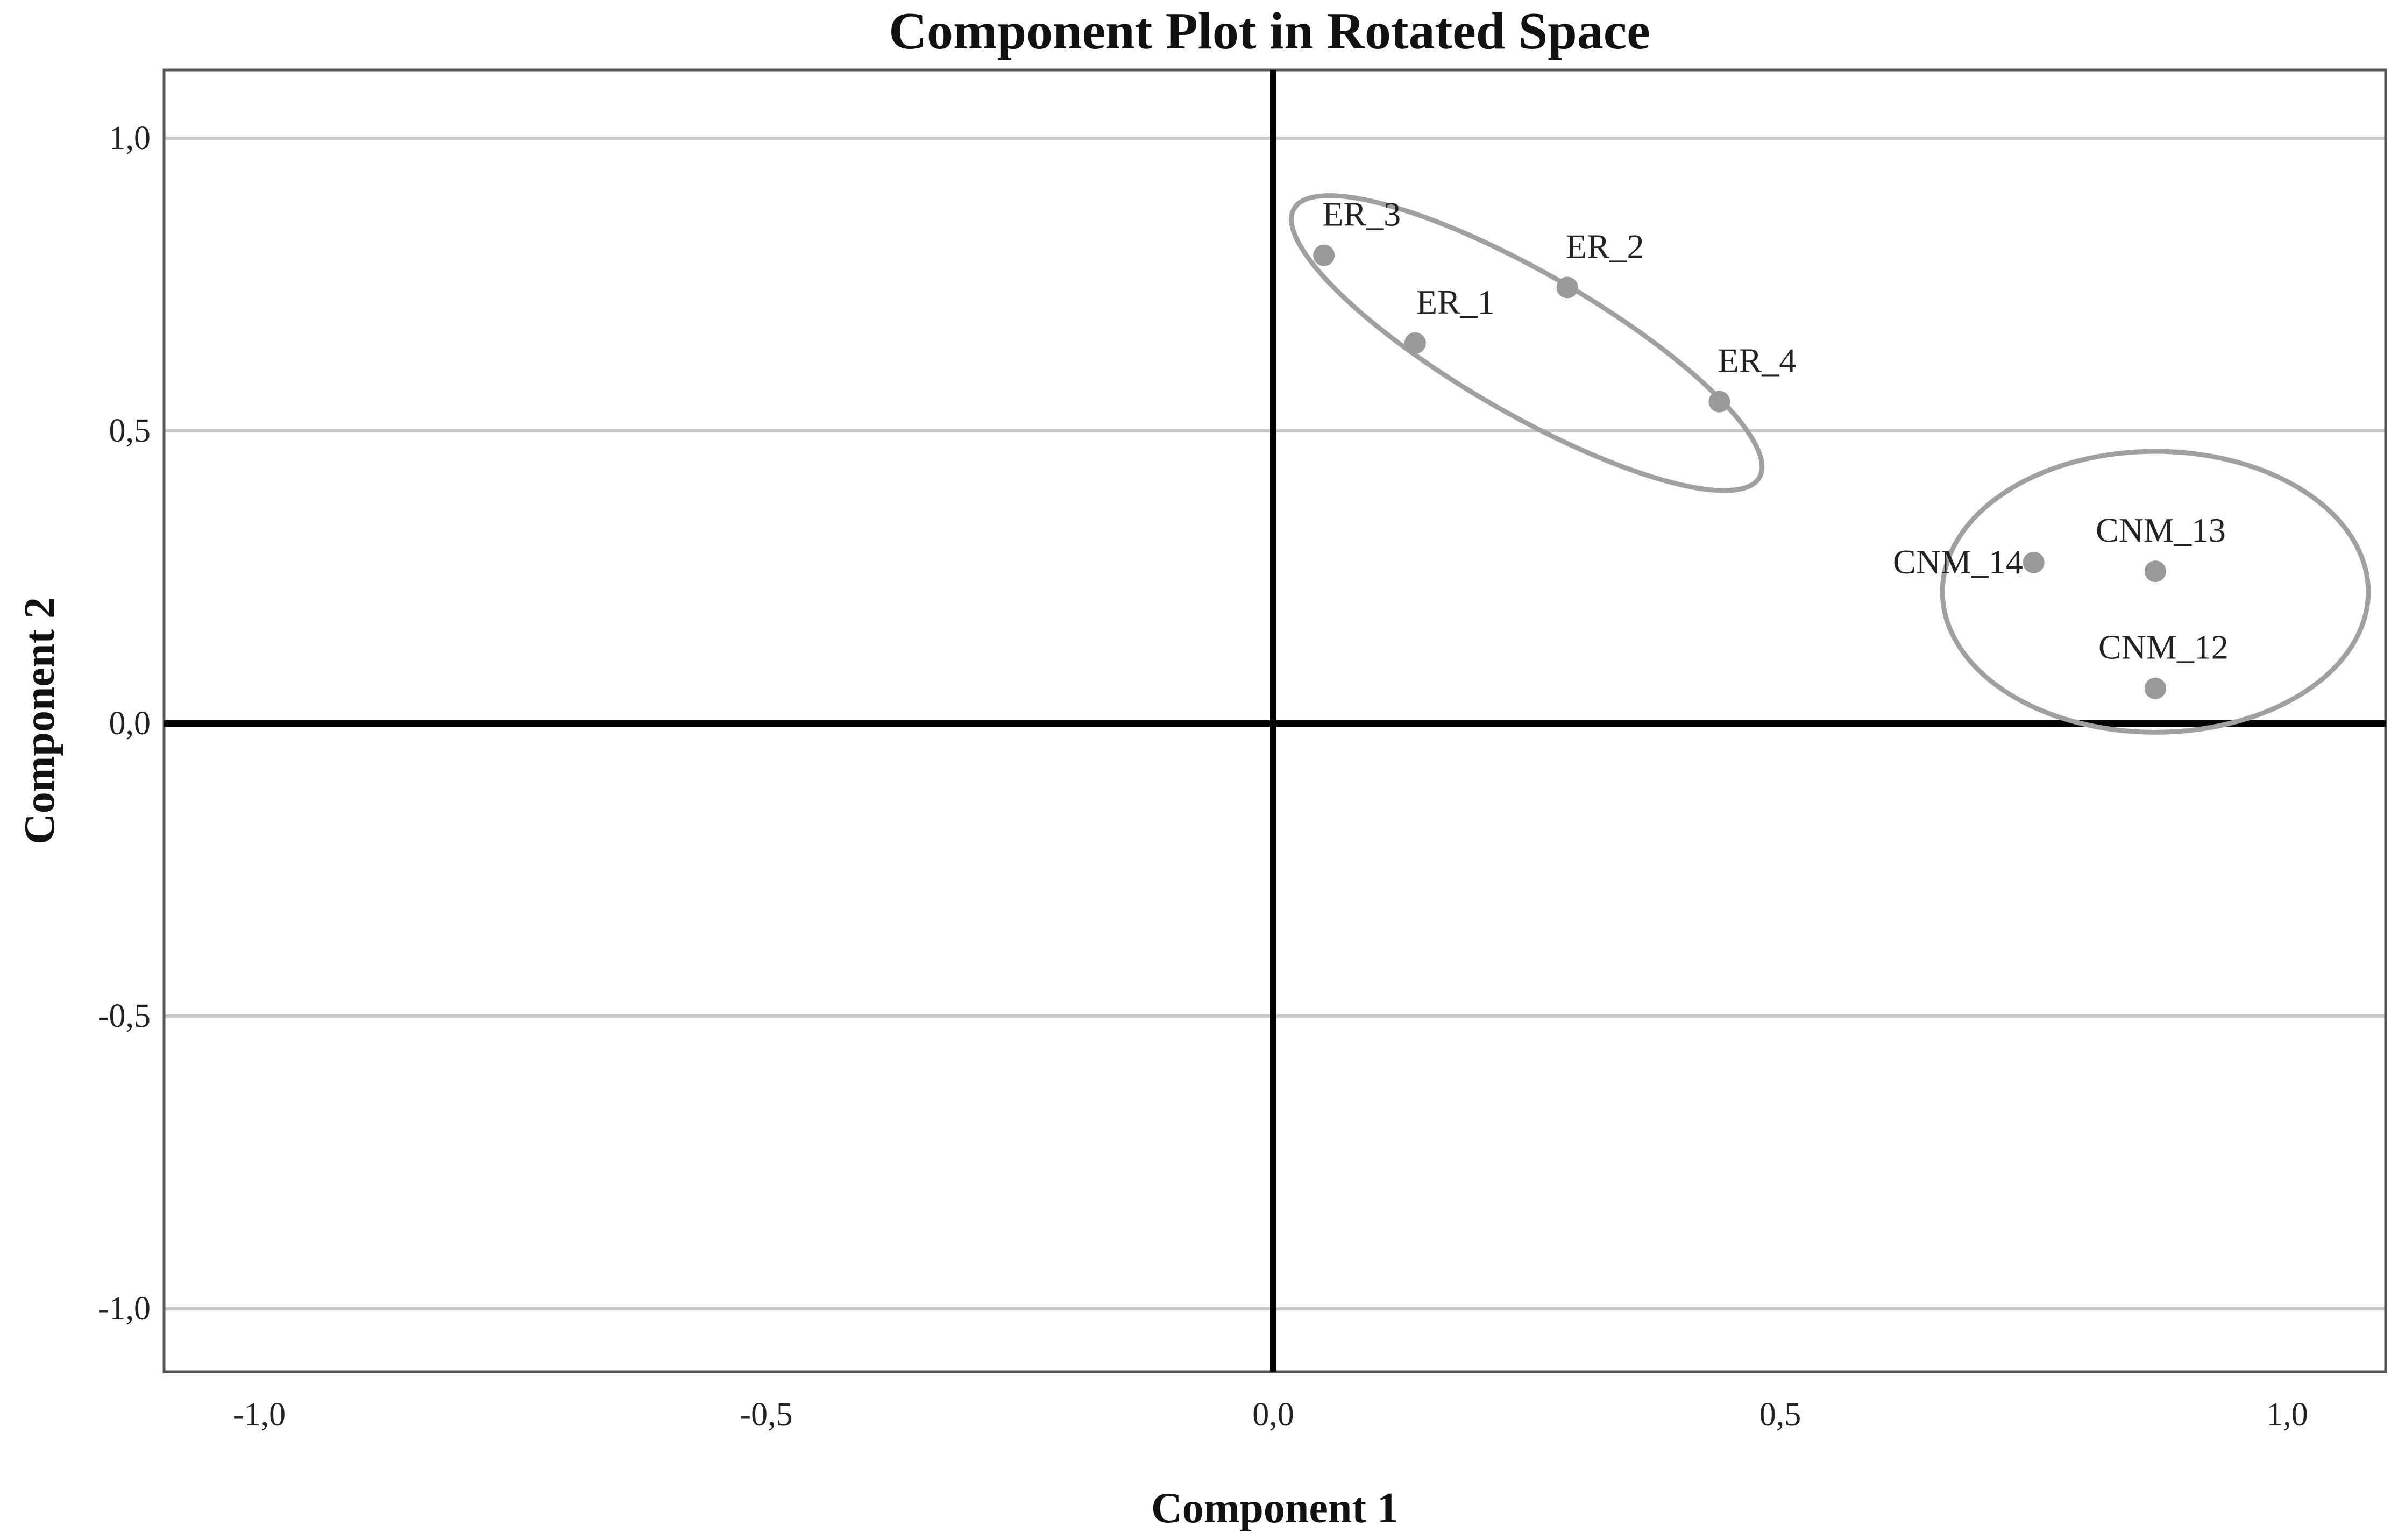 This screenshot has height=1540, width=2391. I want to click on point-label-er-2: ER_2, so click(1605, 246).